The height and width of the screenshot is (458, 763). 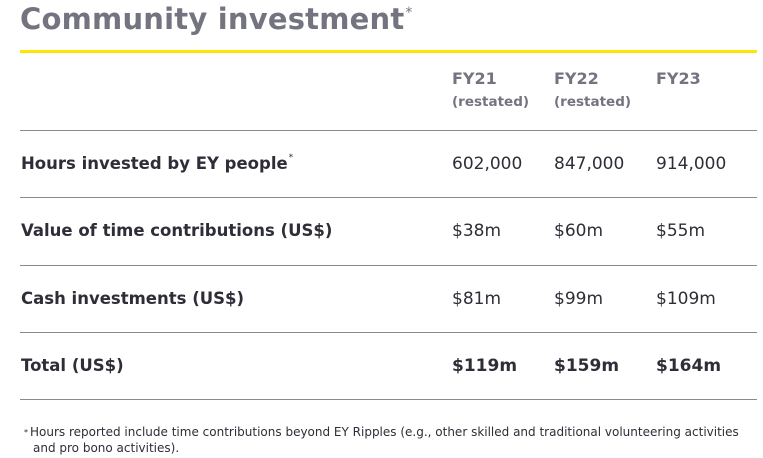 I want to click on row-footnote-mark: *, so click(x=291, y=158).